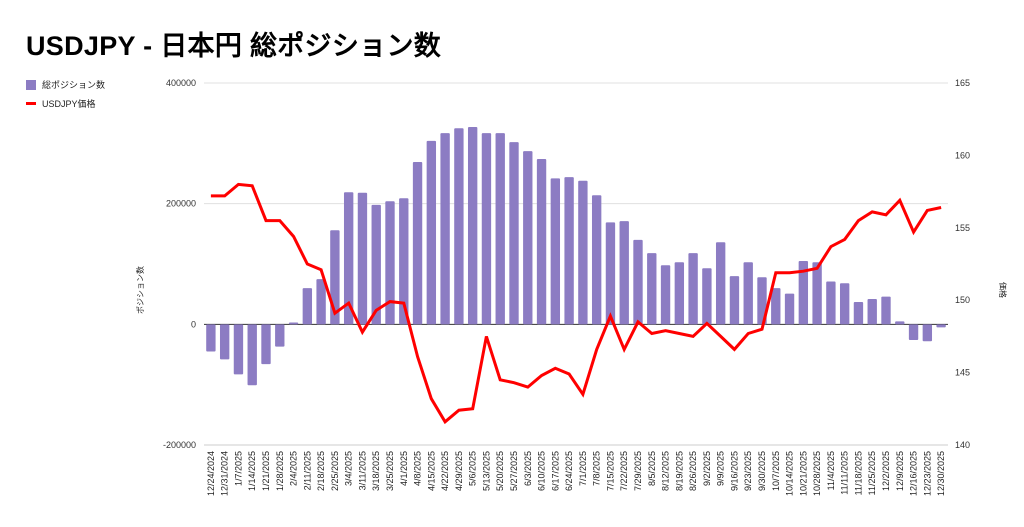 The width and height of the screenshot is (1024, 527). I want to click on x-tick-label: 12/2/2025, so click(886, 471).